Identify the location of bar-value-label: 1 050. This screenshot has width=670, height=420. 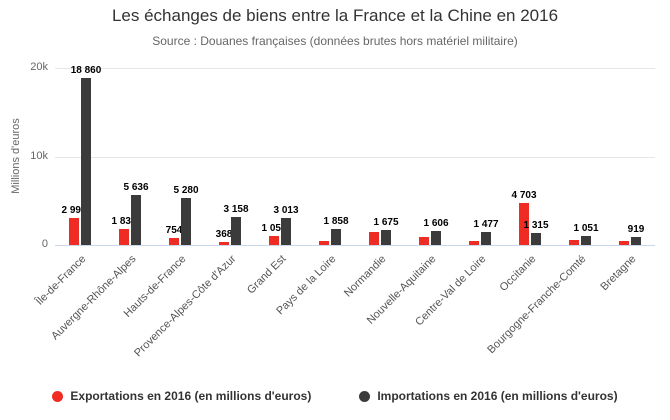
(274, 228).